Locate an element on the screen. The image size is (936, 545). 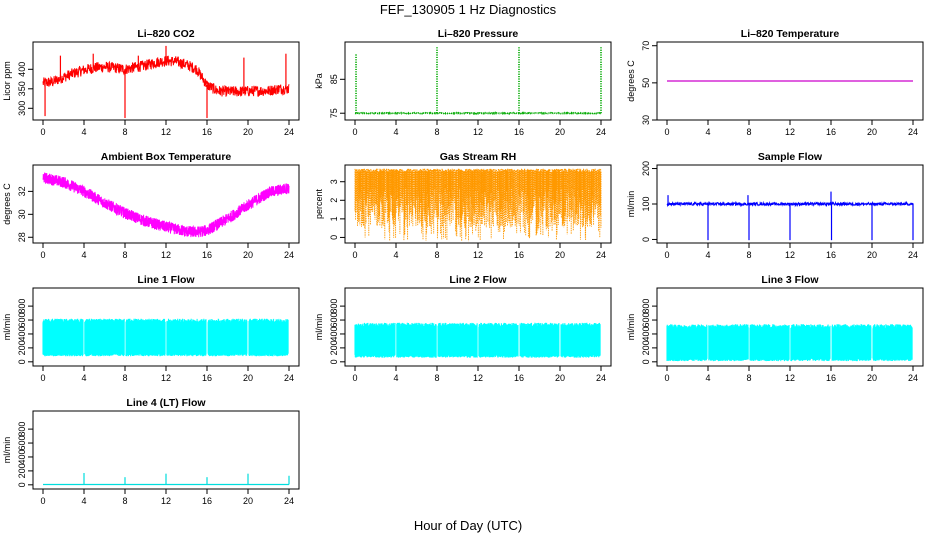
figure-title: FEF_130905 1 Hz Diagnostics is located at coordinates (468, 9).